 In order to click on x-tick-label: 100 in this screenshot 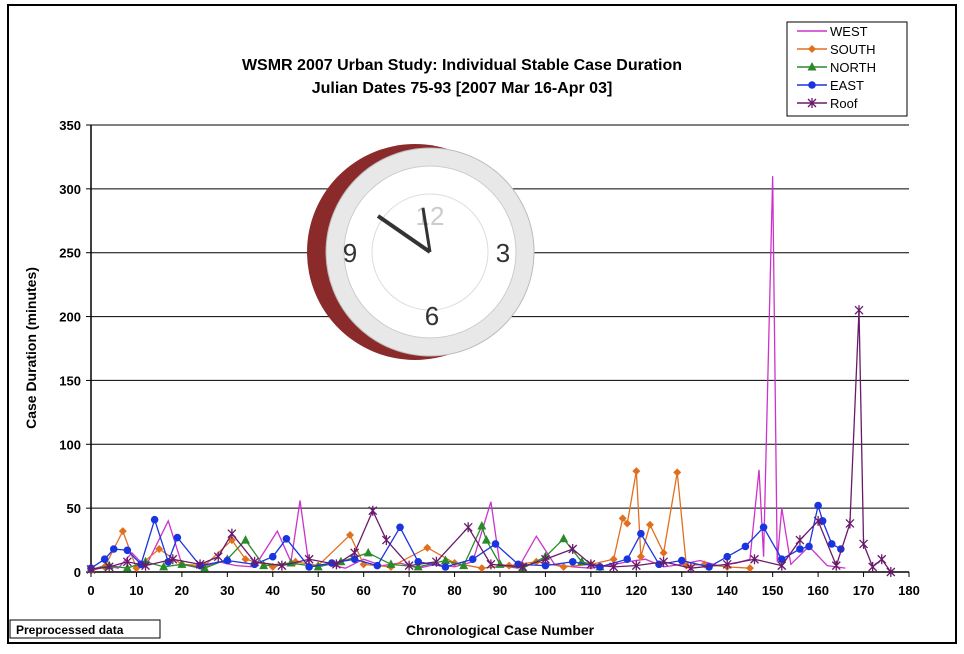, I will do `click(546, 590)`.